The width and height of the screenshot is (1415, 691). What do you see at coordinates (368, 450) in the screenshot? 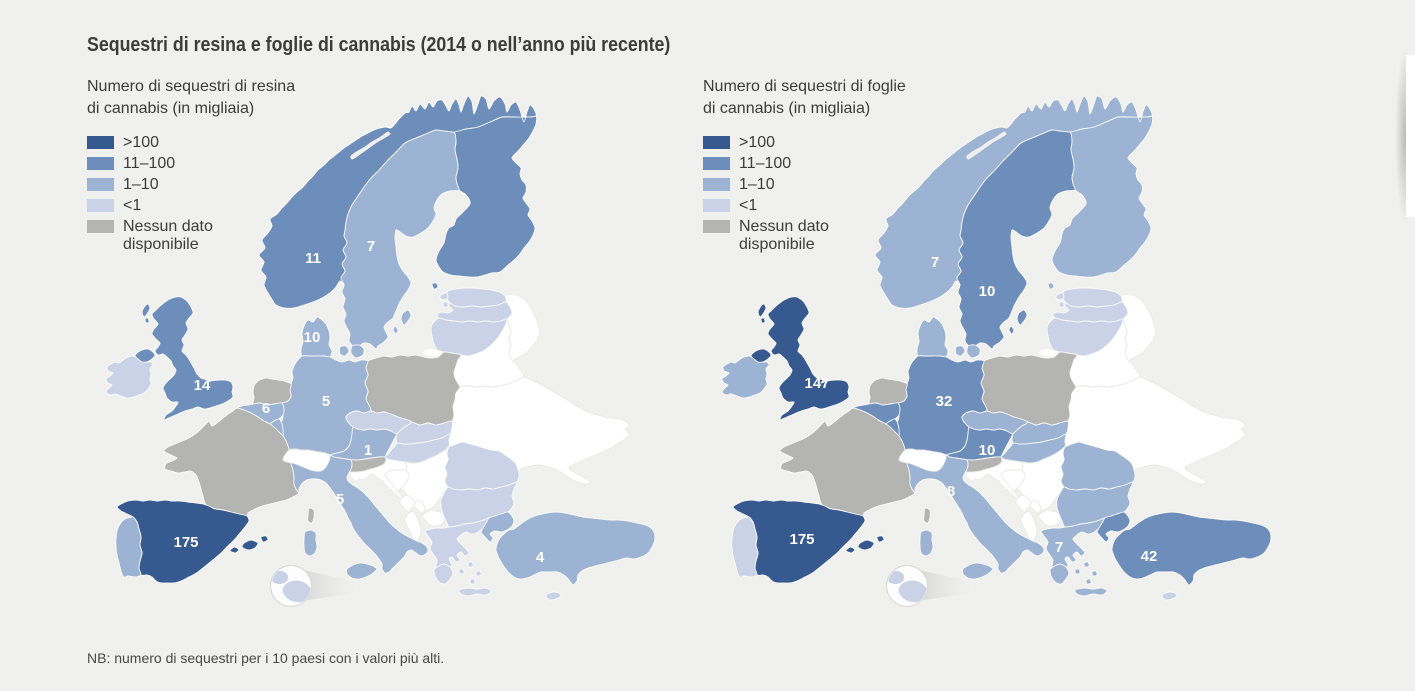
I see `svg-text: 1` at bounding box center [368, 450].